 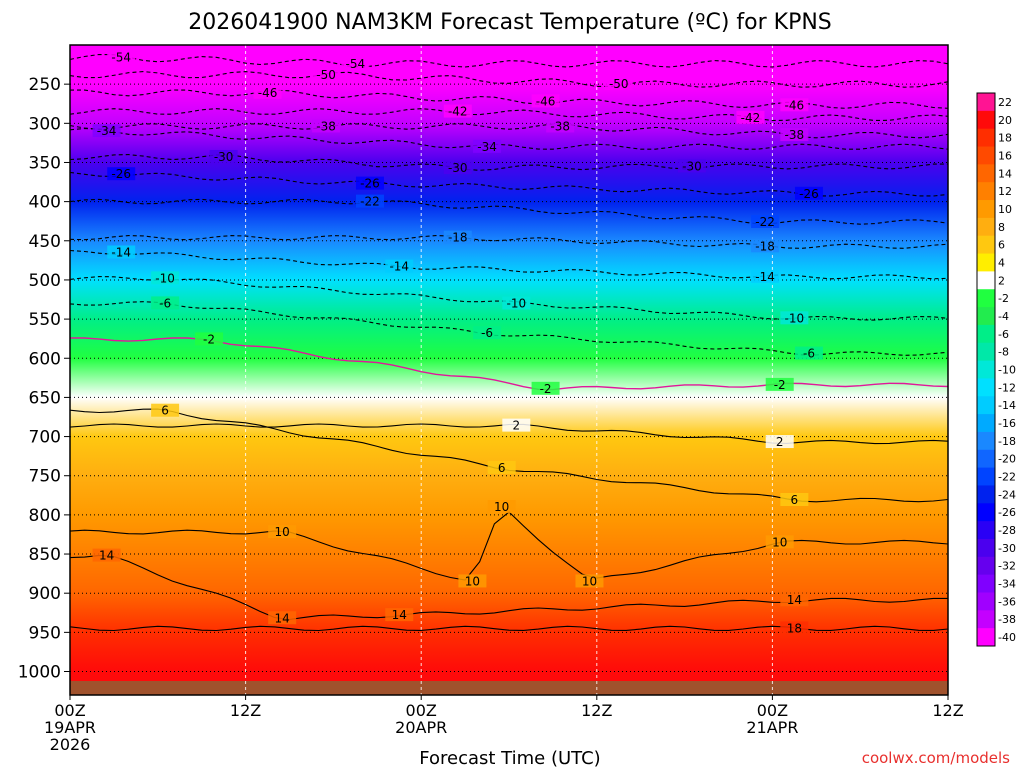 I want to click on contour-label: -54, so click(x=121, y=58).